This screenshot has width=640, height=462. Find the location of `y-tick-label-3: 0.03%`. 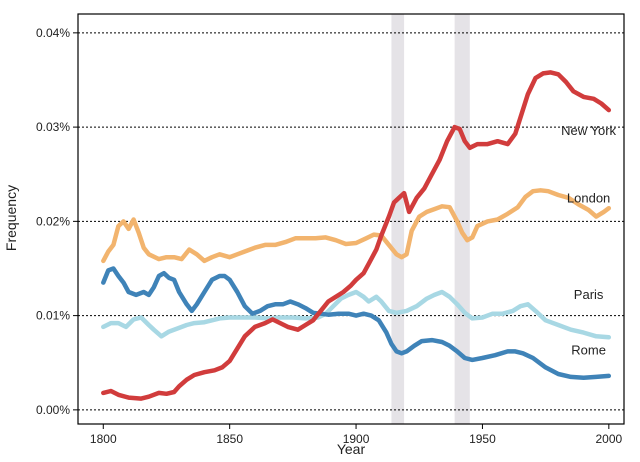

y-tick-label-3: 0.03% is located at coordinates (53, 127).